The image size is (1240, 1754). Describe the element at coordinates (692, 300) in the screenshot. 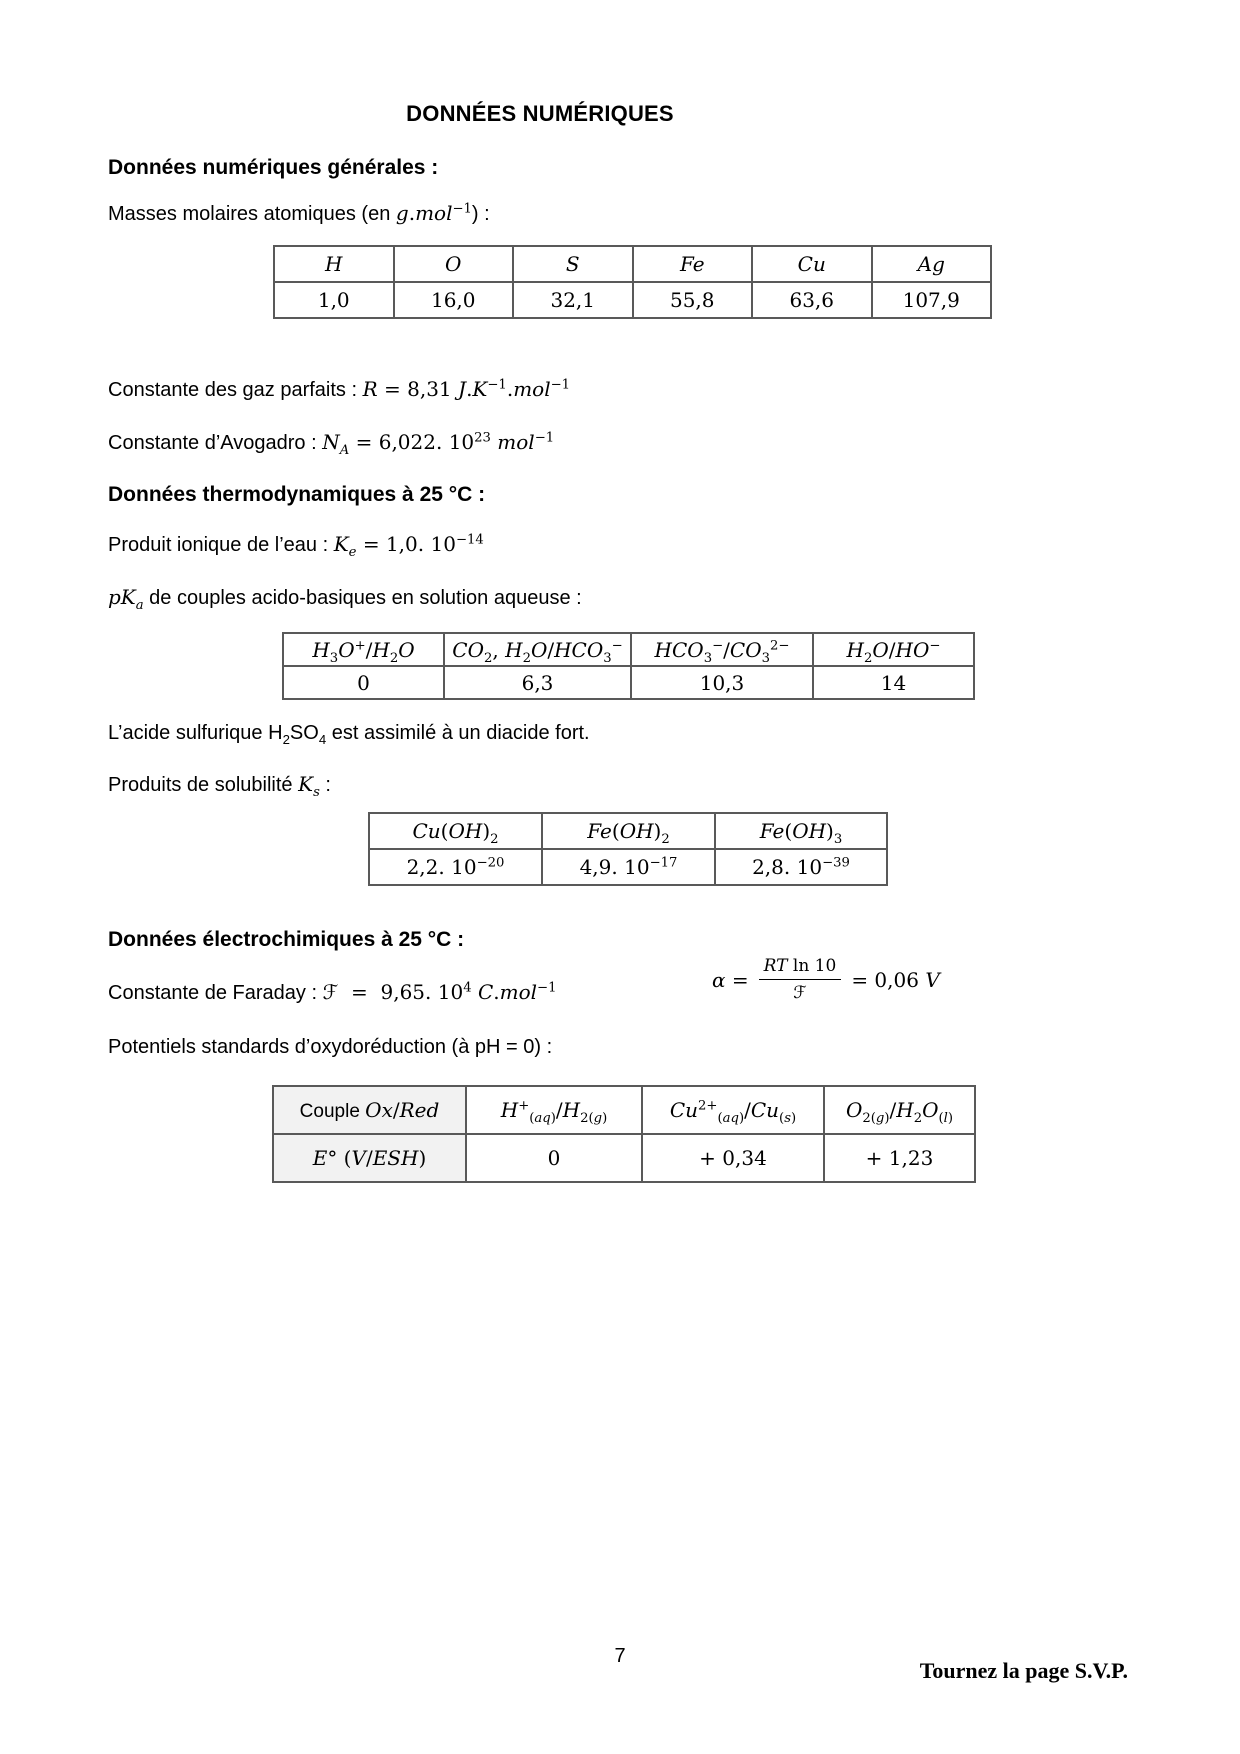

I see `table-value-cell: 55,8` at that location.